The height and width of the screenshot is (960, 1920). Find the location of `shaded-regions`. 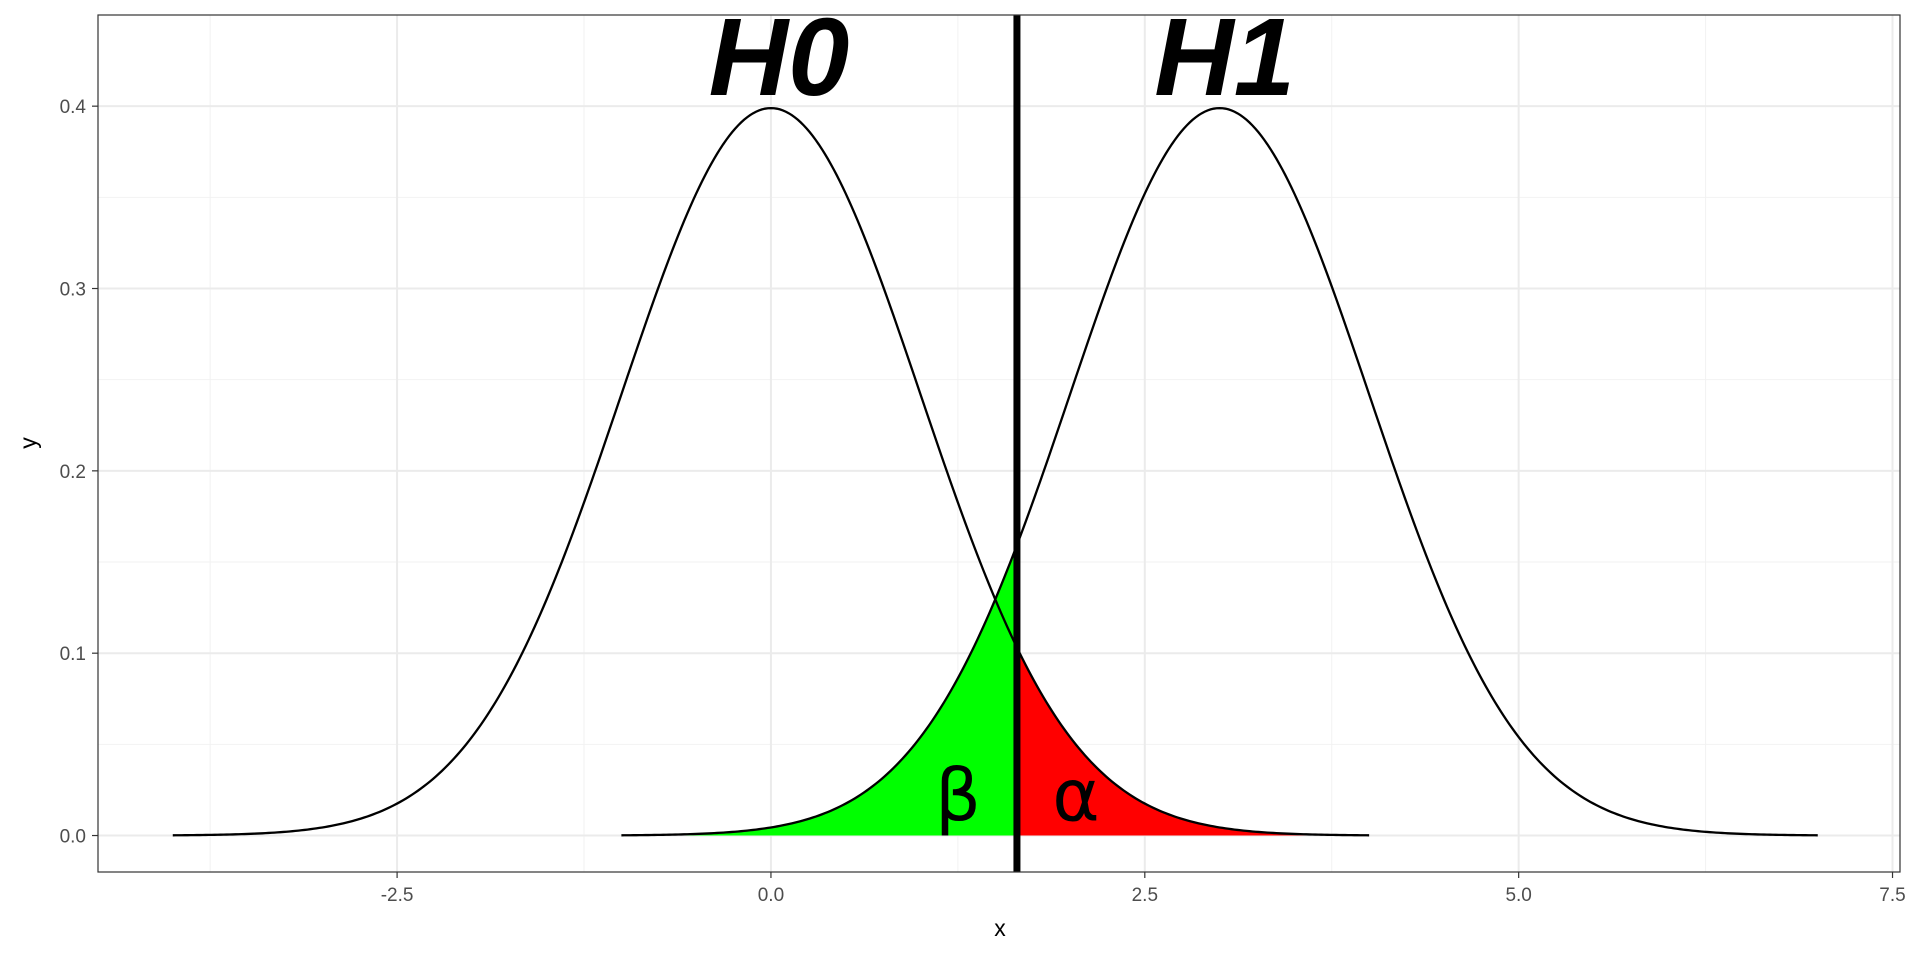

shaded-regions is located at coordinates (995, 690).